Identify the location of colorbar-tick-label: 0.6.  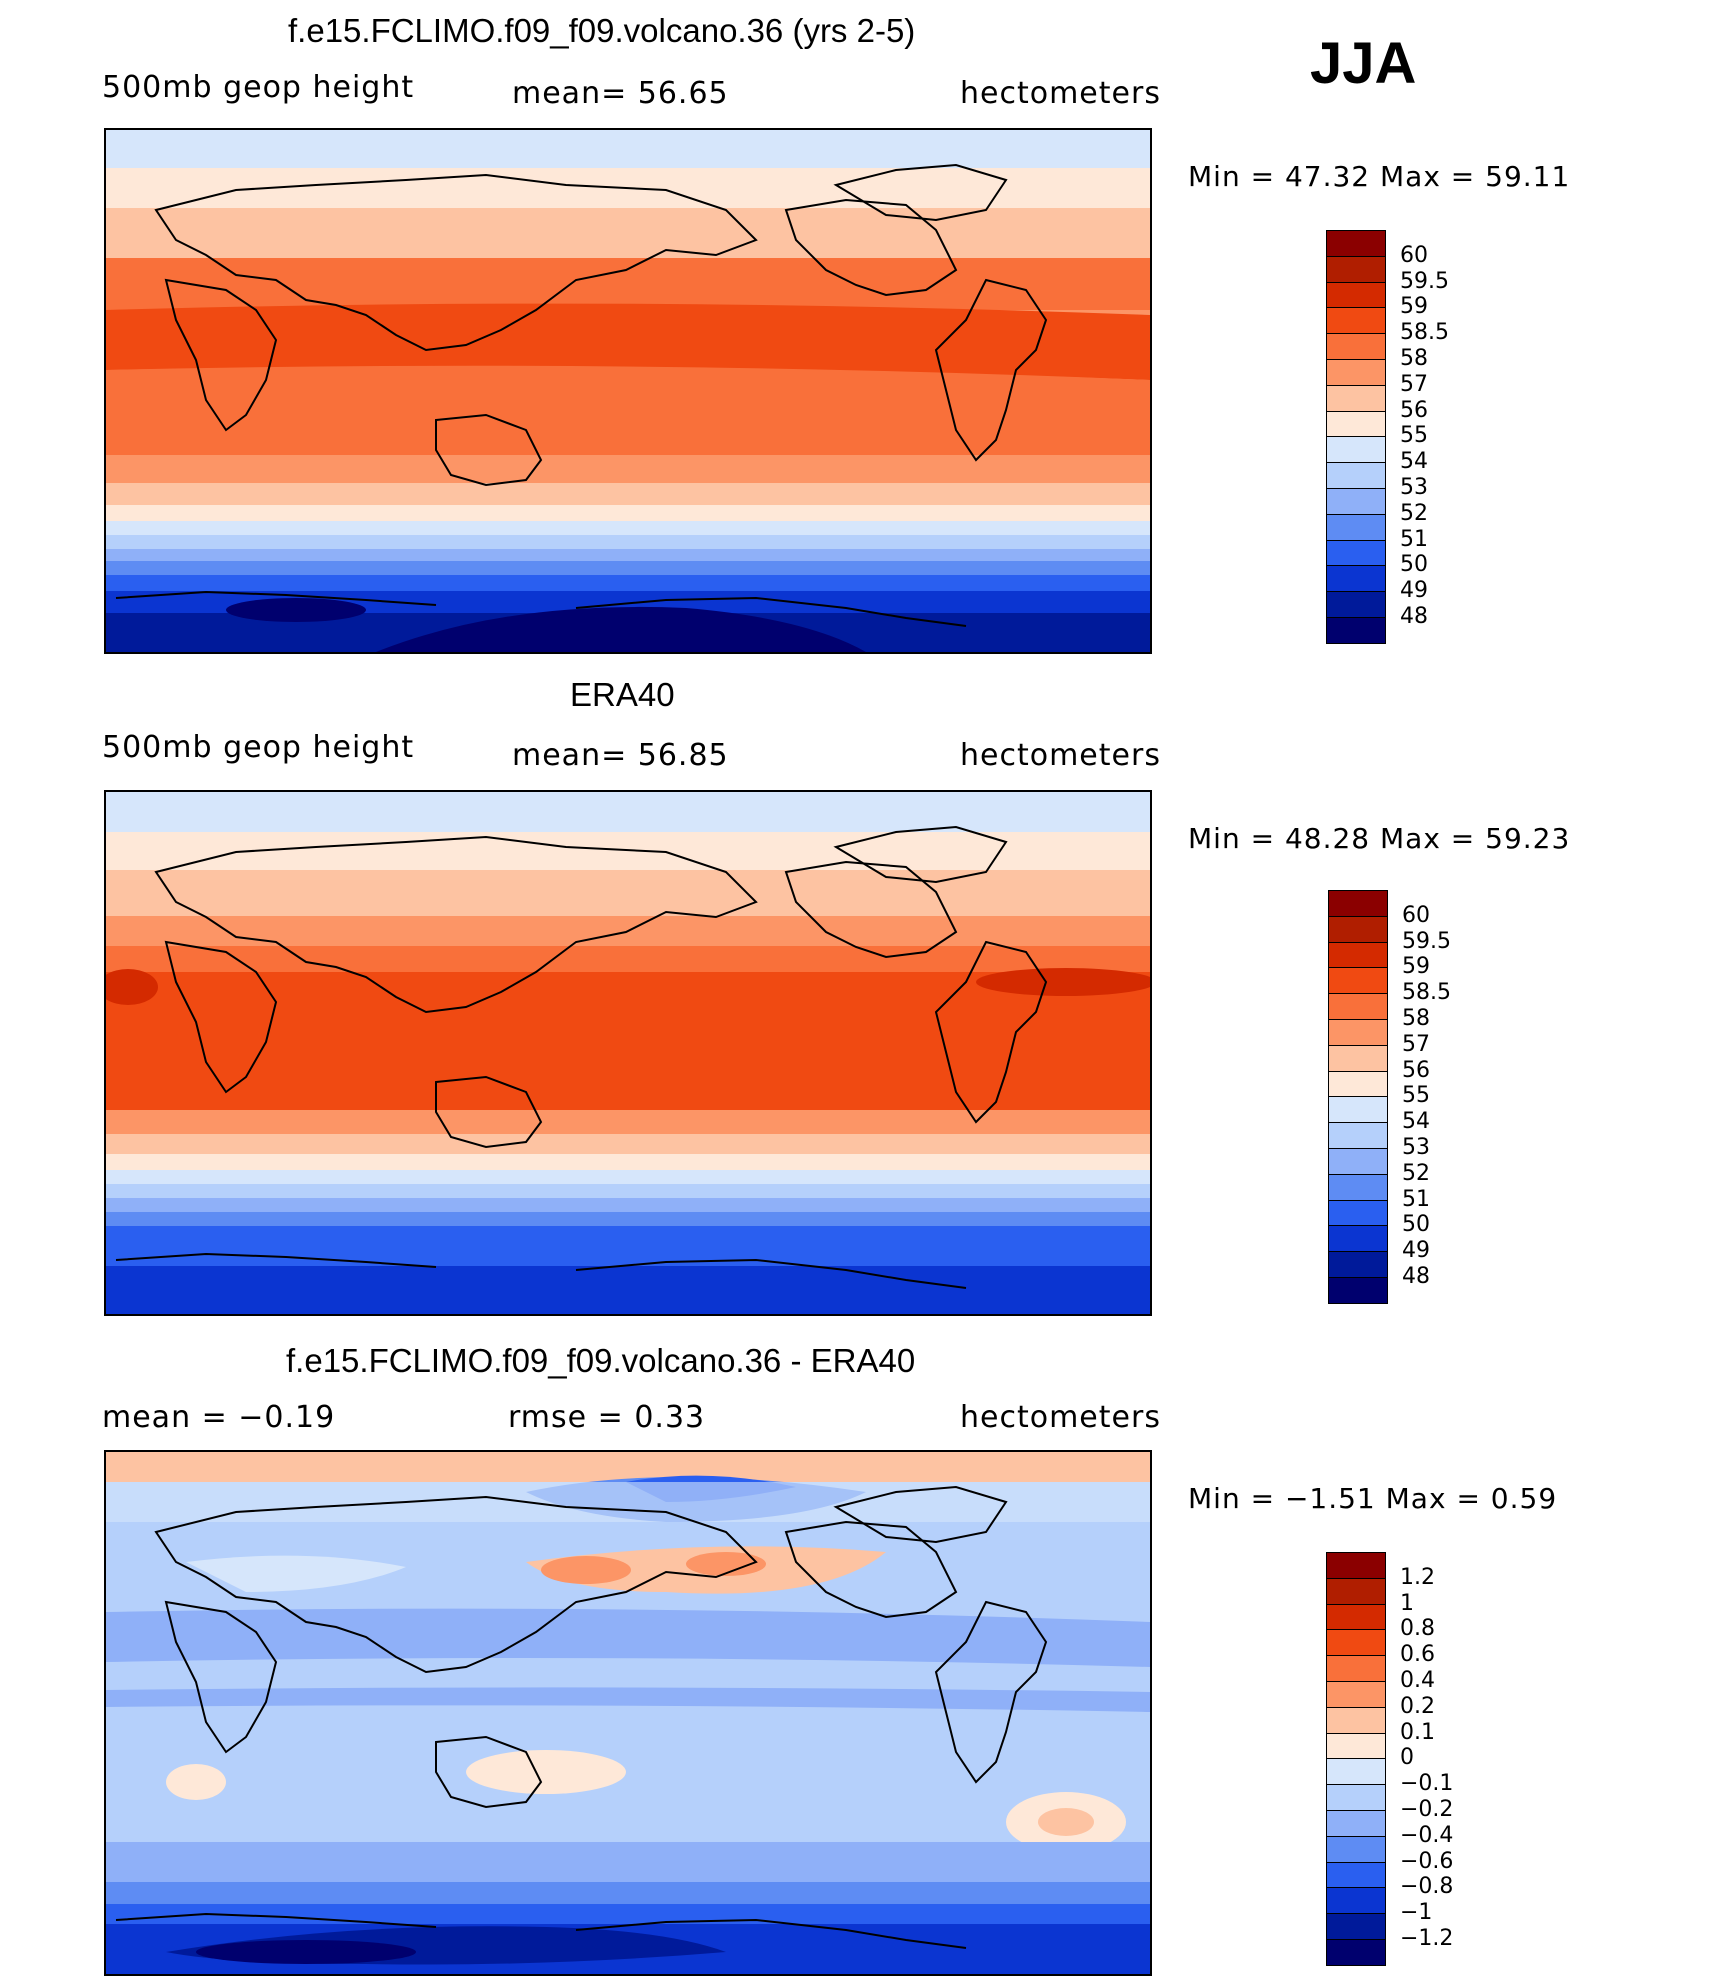
(1417, 1655).